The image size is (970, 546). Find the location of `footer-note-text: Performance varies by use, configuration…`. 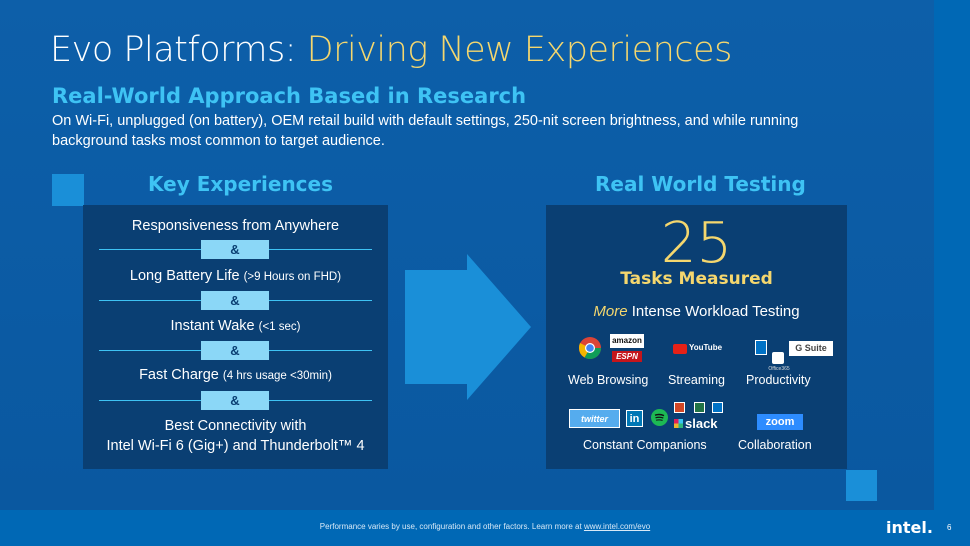

footer-note-text: Performance varies by use, configuration… is located at coordinates (451, 526).